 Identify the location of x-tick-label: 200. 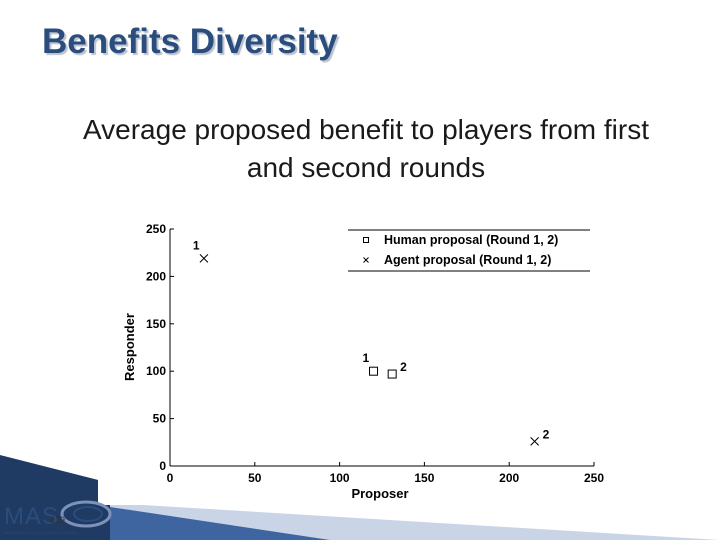
(509, 478).